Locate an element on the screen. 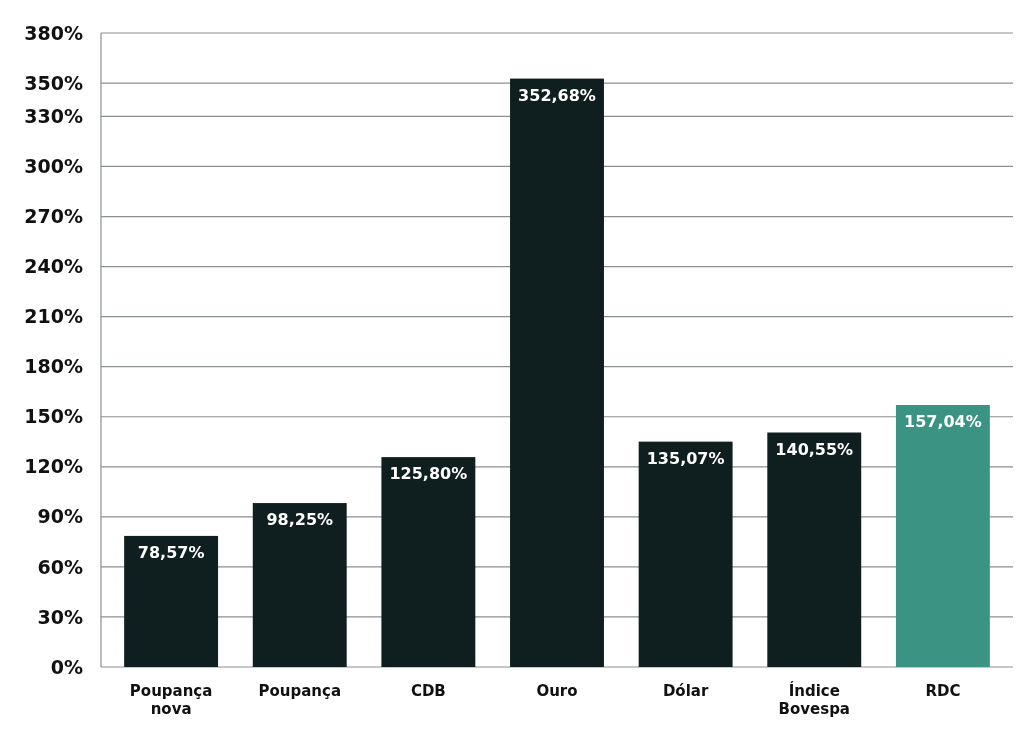 Image resolution: width=1029 pixels, height=736 pixels. data-label: 78,57% is located at coordinates (171, 552).